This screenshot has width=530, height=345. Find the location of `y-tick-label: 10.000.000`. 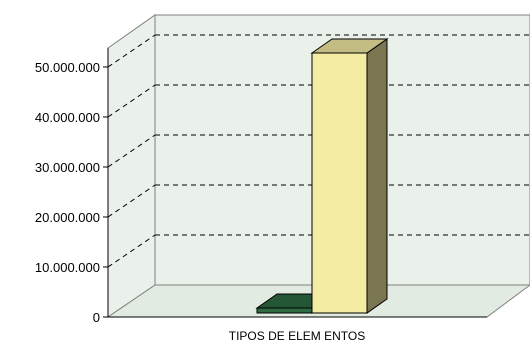

y-tick-label: 10.000.000 is located at coordinates (67, 267).